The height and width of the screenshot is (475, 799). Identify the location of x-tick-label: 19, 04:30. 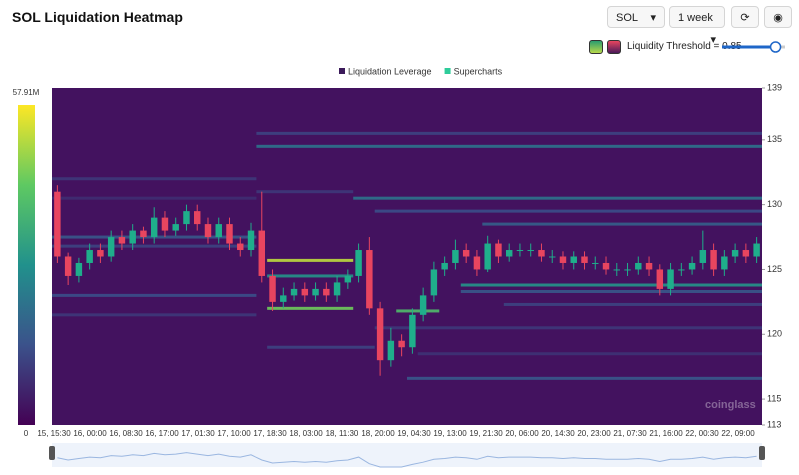
(414, 433).